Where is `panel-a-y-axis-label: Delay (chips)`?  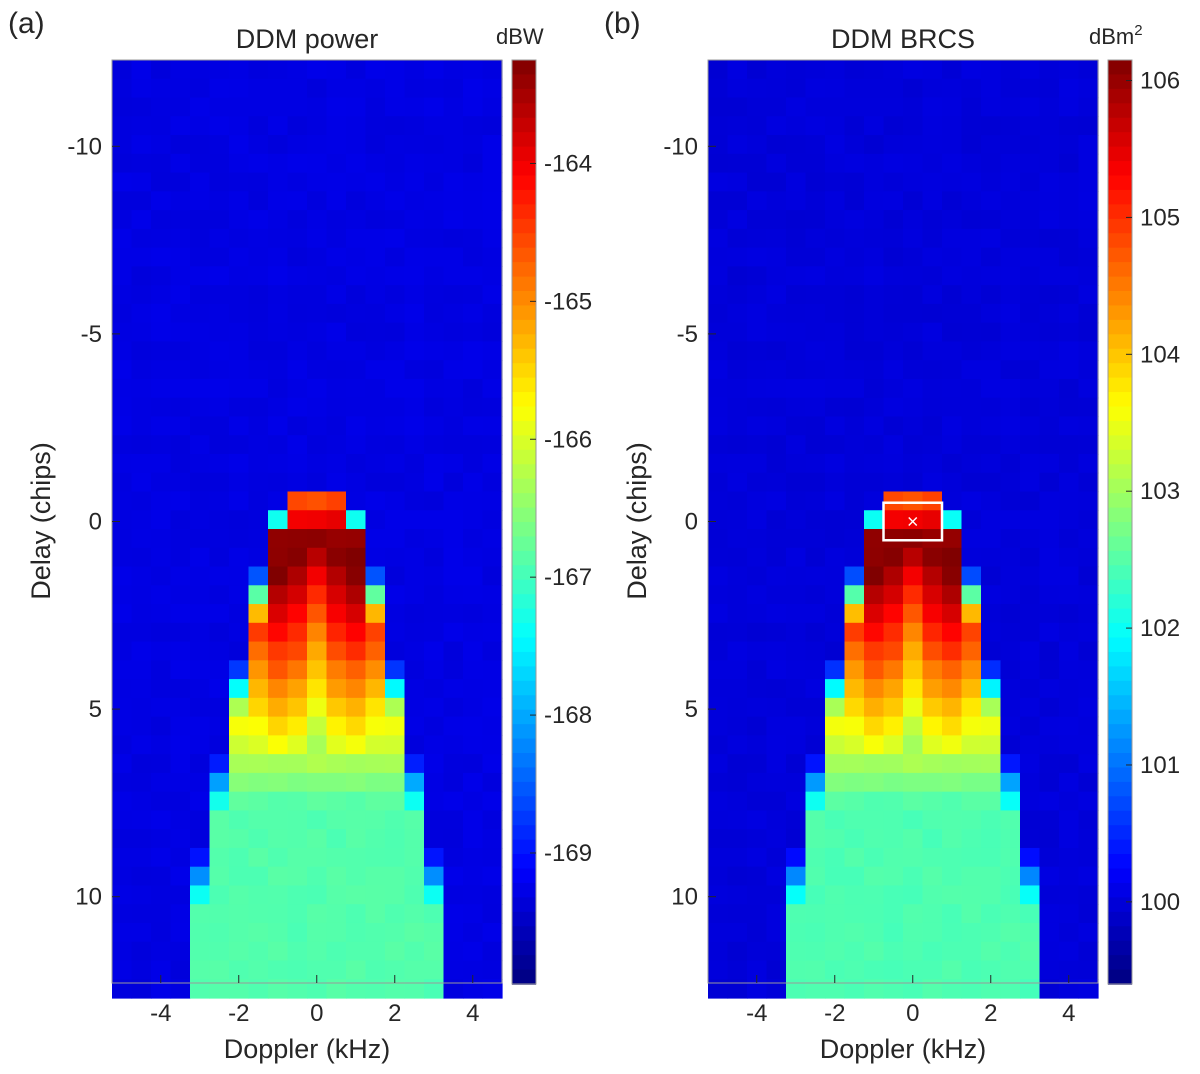 panel-a-y-axis-label: Delay (chips) is located at coordinates (41, 521).